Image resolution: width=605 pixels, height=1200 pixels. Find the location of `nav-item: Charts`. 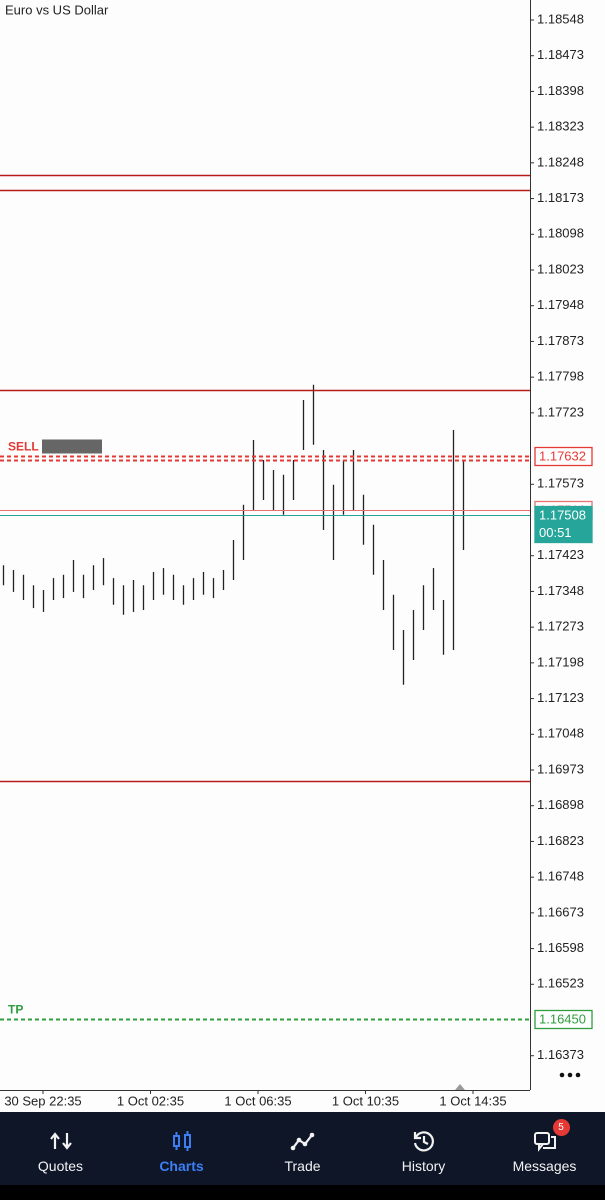

nav-item: Charts is located at coordinates (181, 1148).